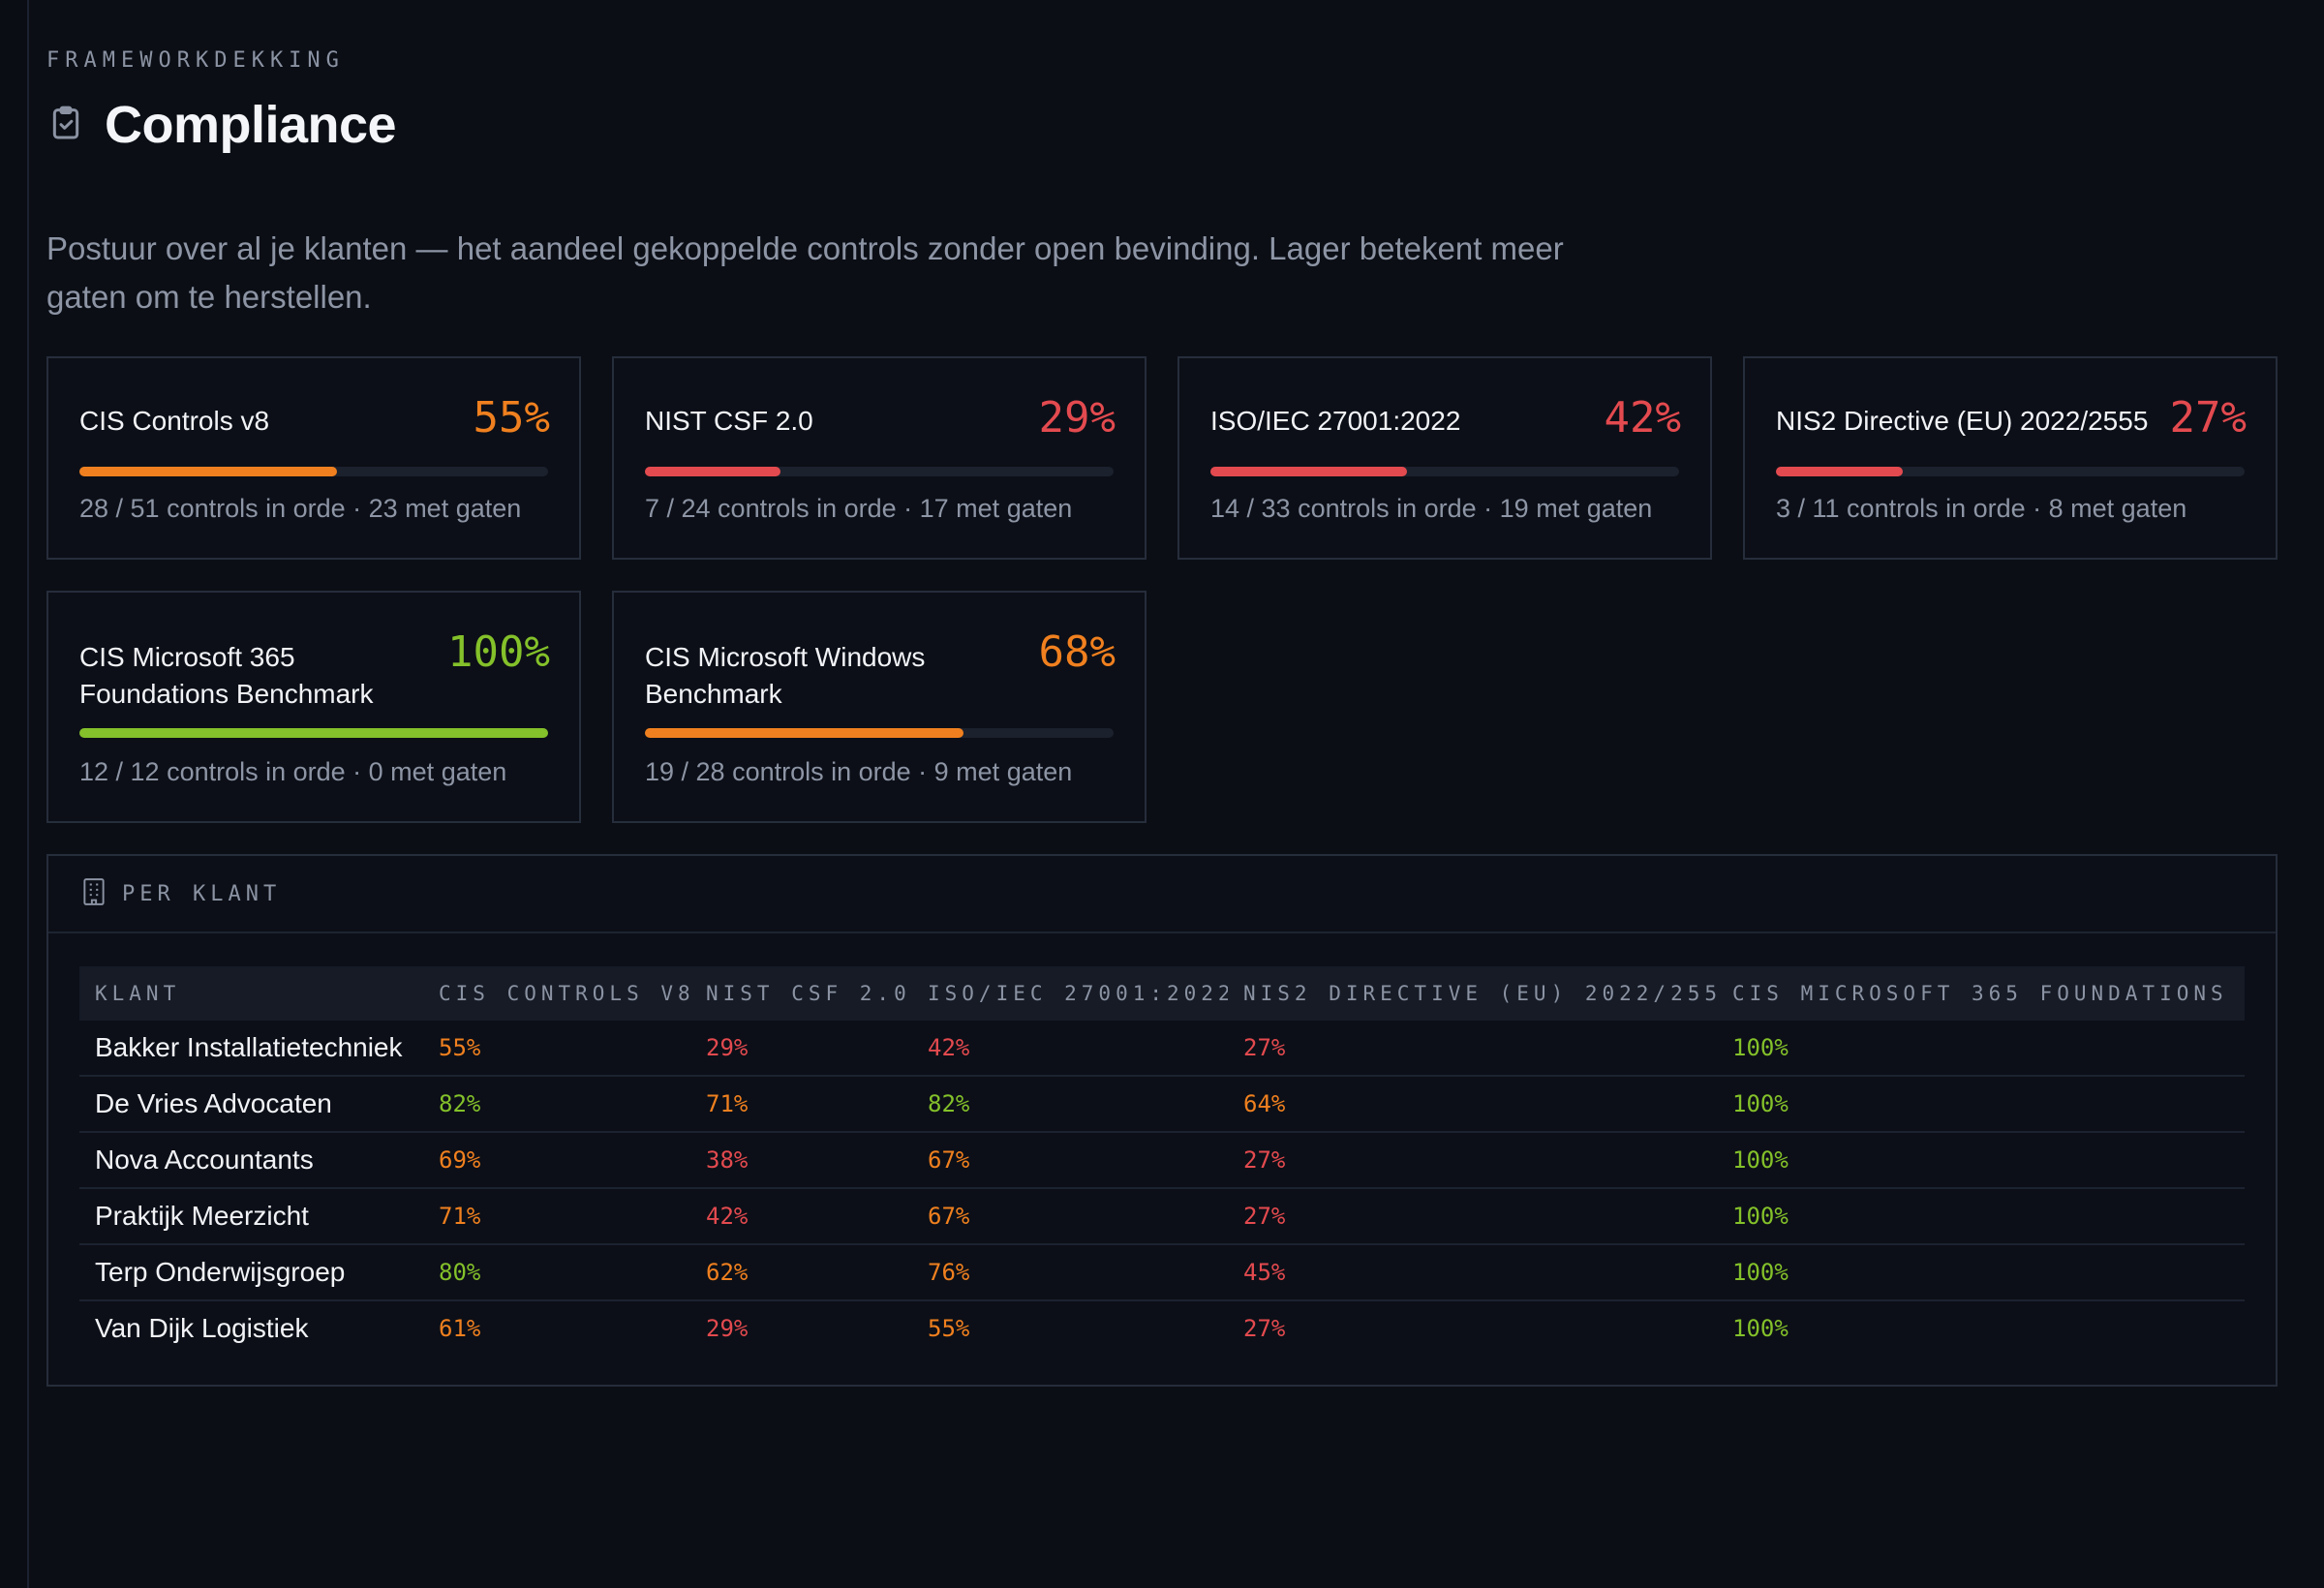 The width and height of the screenshot is (2324, 1588). I want to click on framework-name: CIS Controls v8, so click(175, 421).